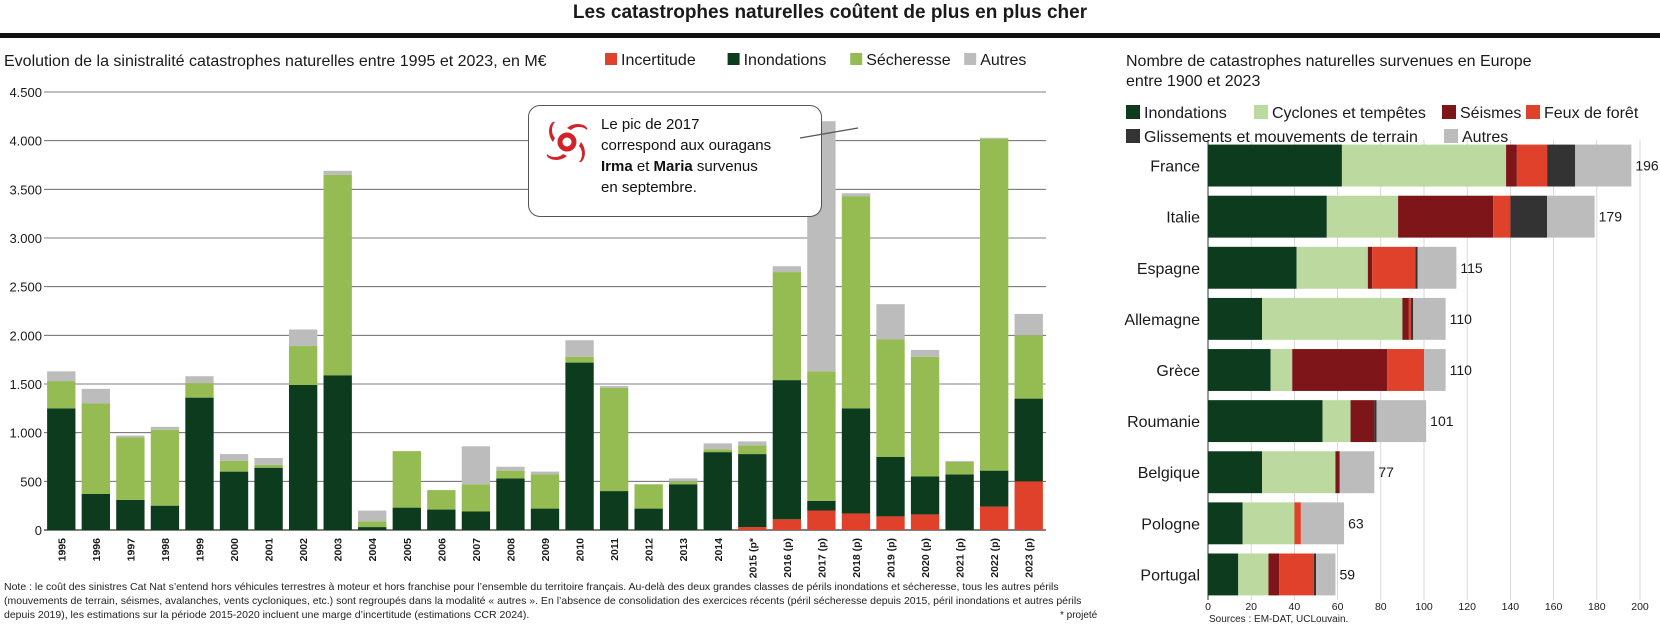 The width and height of the screenshot is (1660, 627). What do you see at coordinates (1467, 607) in the screenshot?
I see `x-tick-label: 120` at bounding box center [1467, 607].